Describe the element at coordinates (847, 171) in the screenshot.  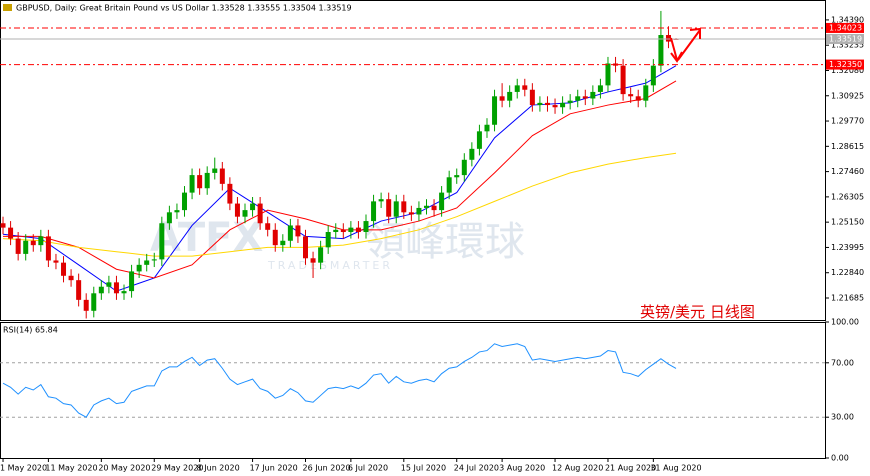
I see `y-tick-label: 1.27460` at that location.